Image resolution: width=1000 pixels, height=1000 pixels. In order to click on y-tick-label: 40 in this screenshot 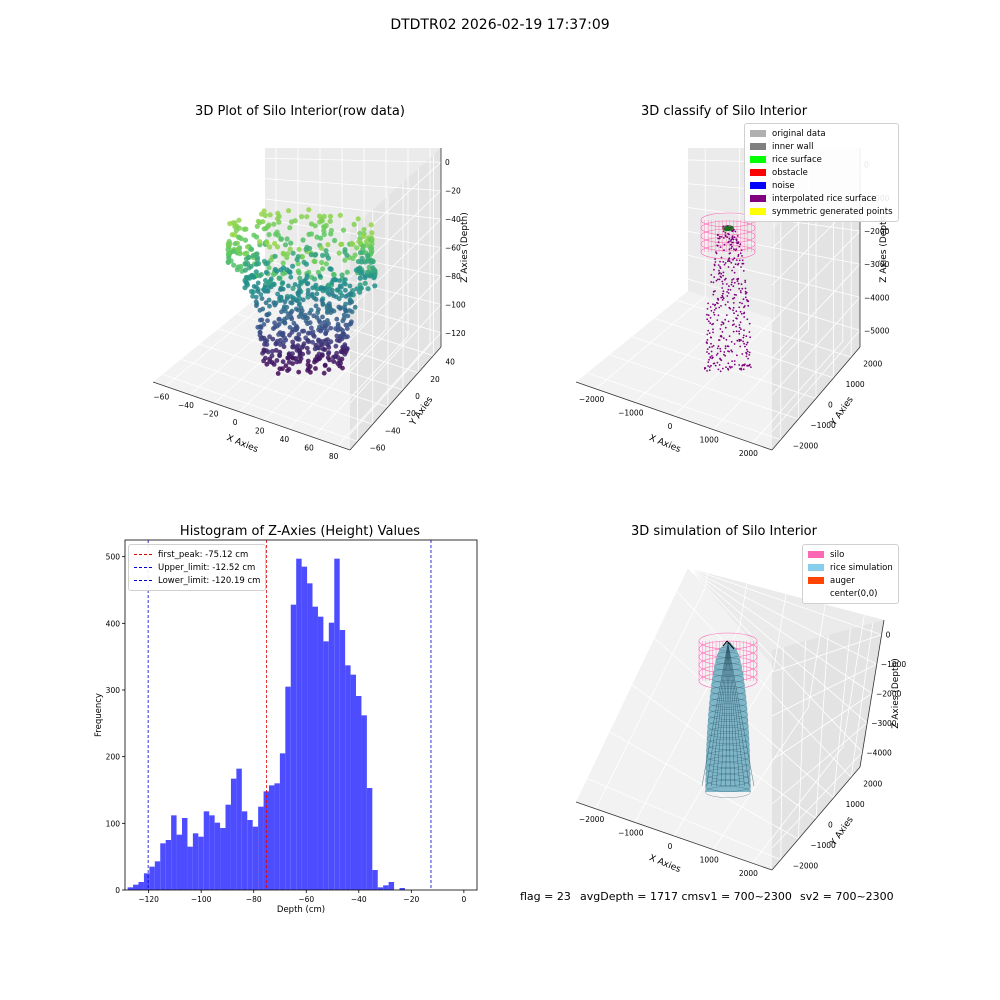, I will do `click(450, 362)`.